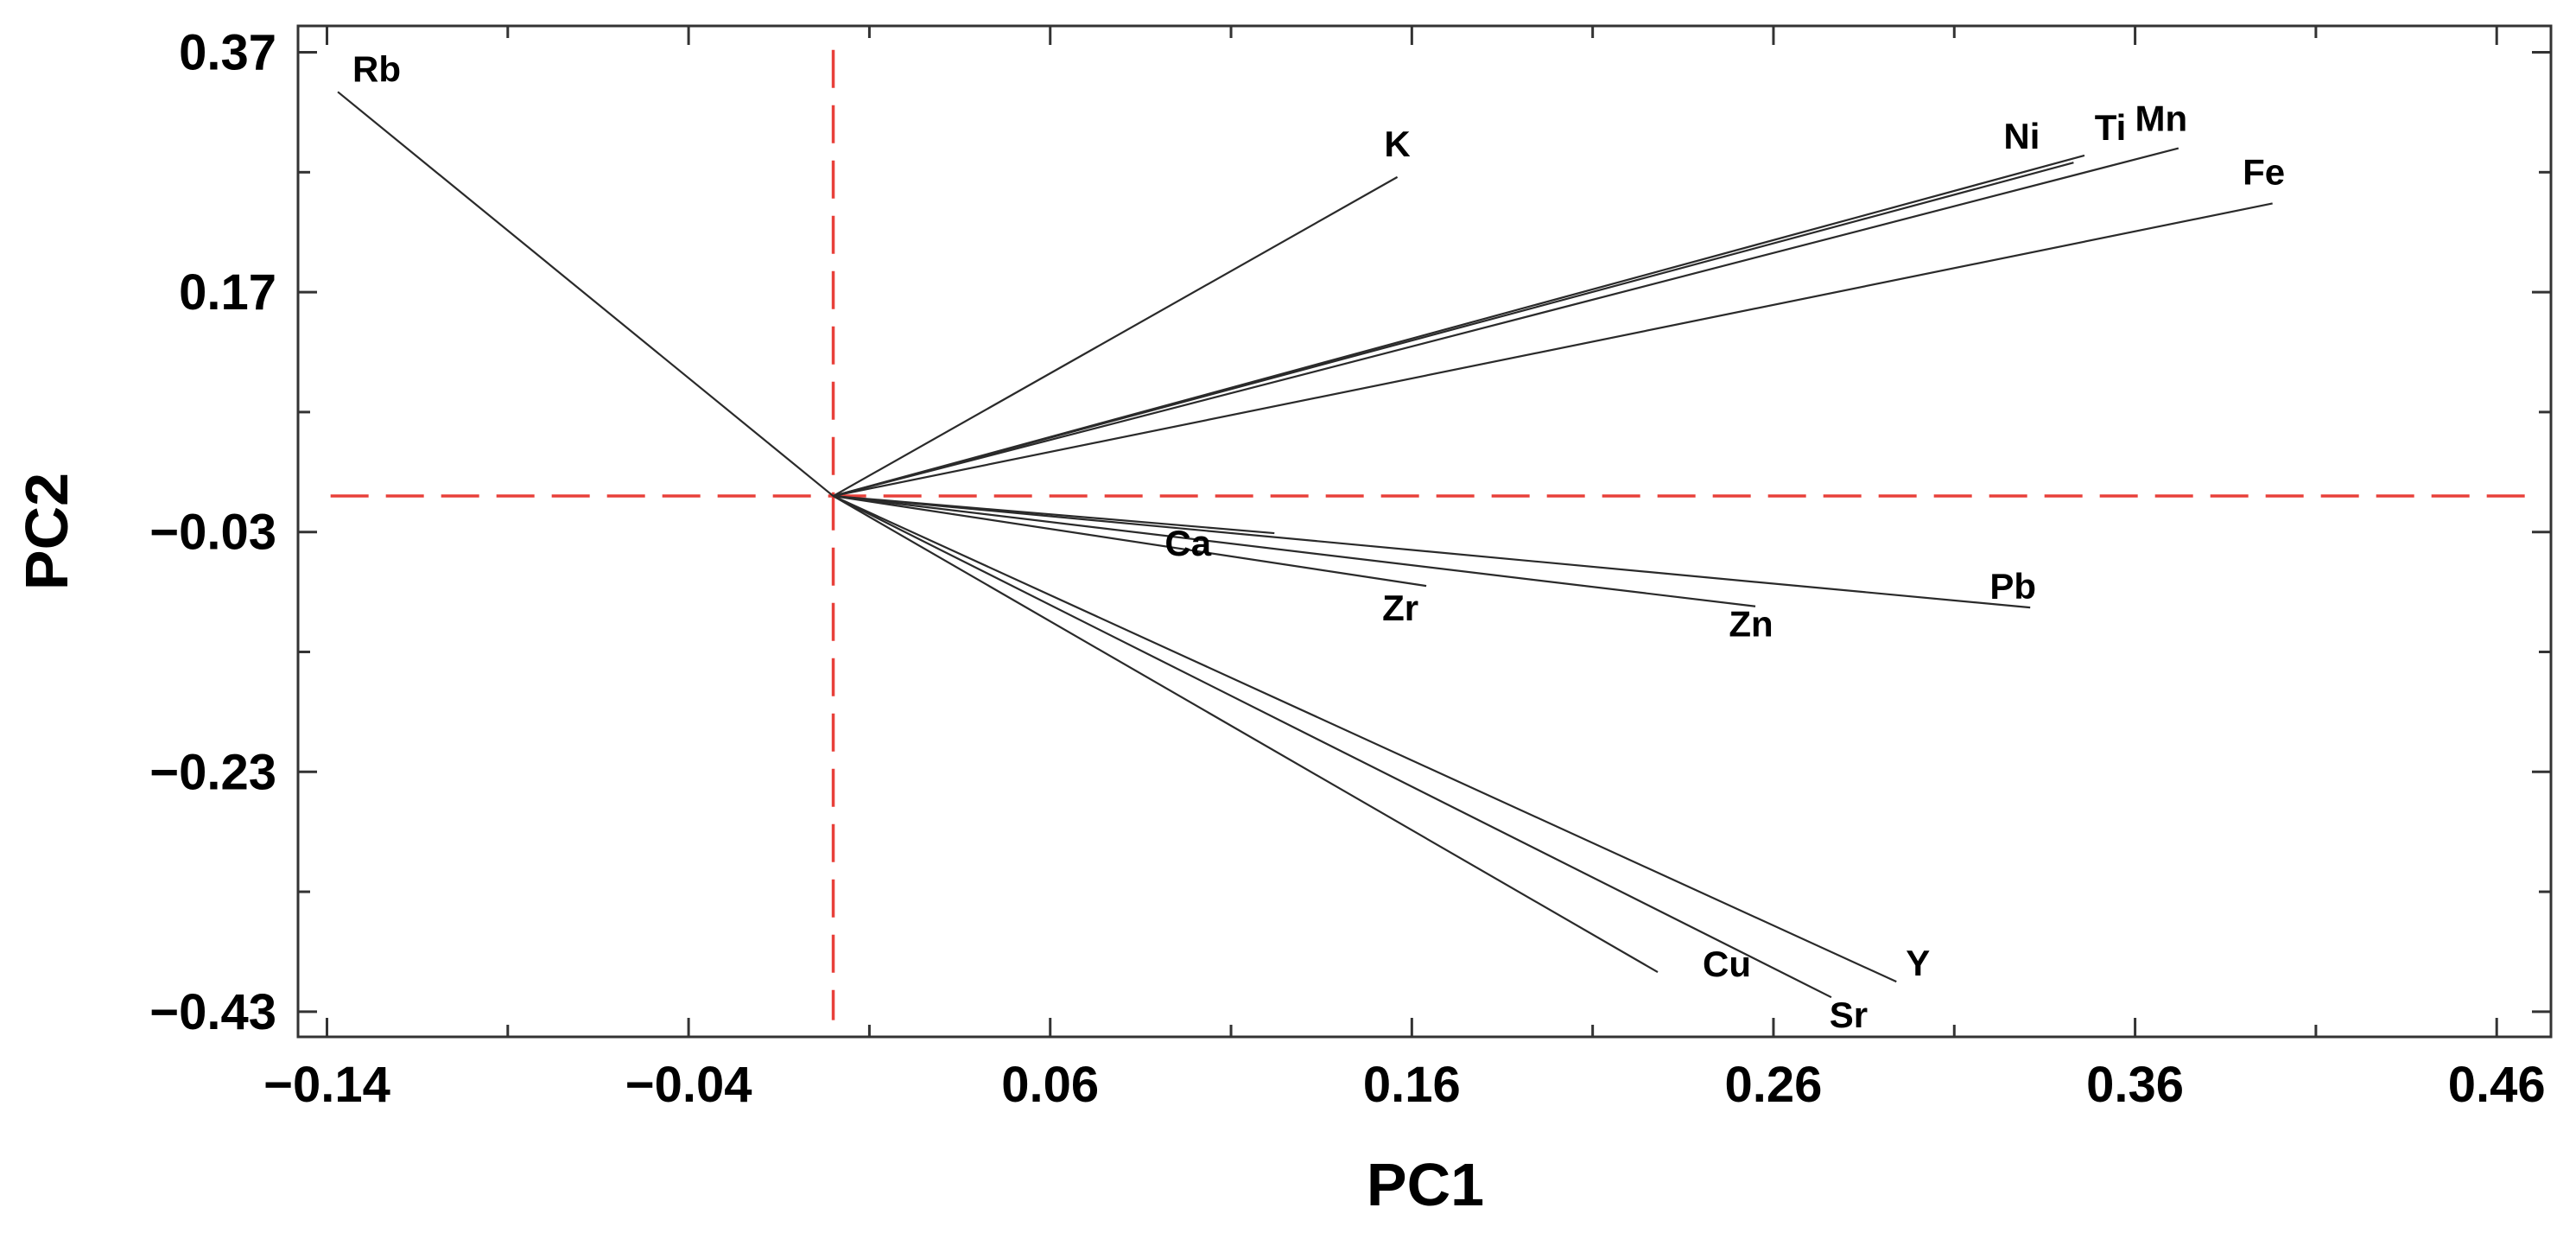 This screenshot has width=2576, height=1233. Describe the element at coordinates (1400, 608) in the screenshot. I see `label-zr: Zr` at that location.